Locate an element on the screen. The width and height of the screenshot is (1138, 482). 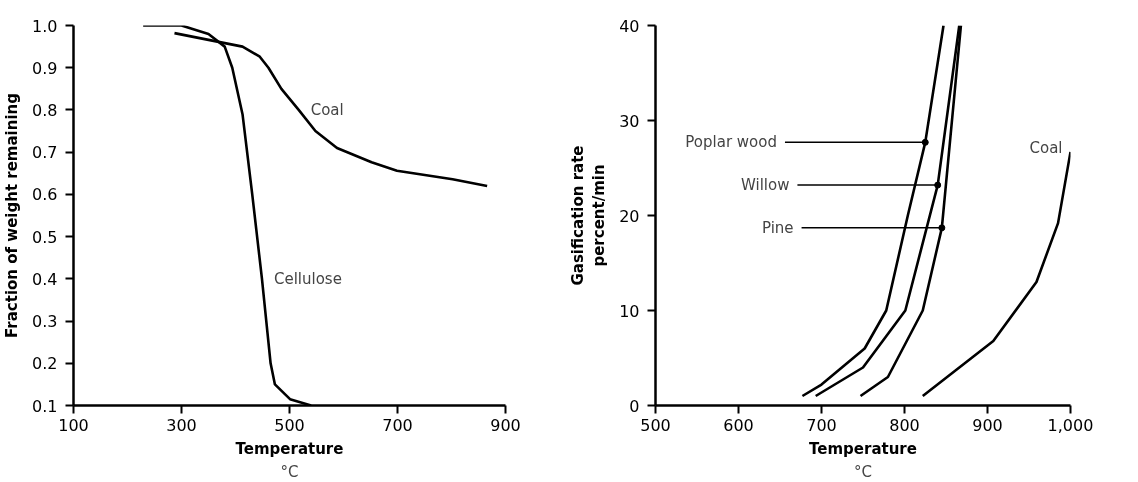
annotation: Pine is located at coordinates (777, 227).